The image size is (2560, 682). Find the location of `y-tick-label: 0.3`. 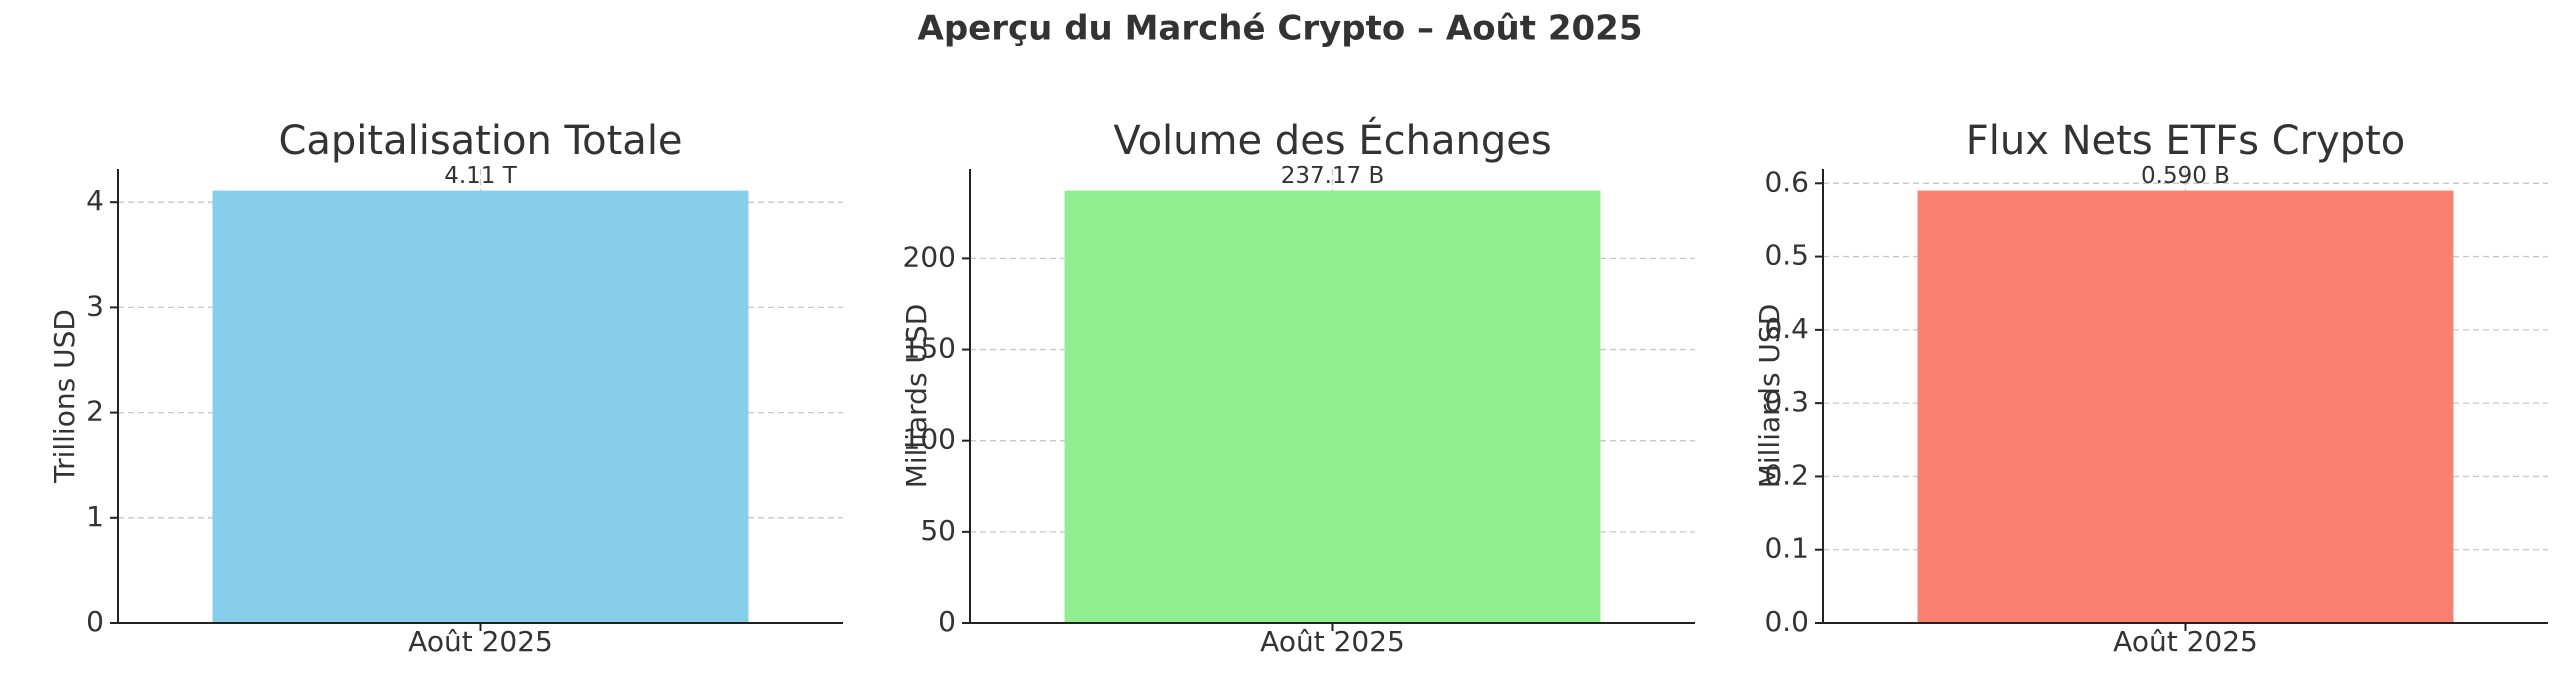

y-tick-label: 0.3 is located at coordinates (1786, 401).